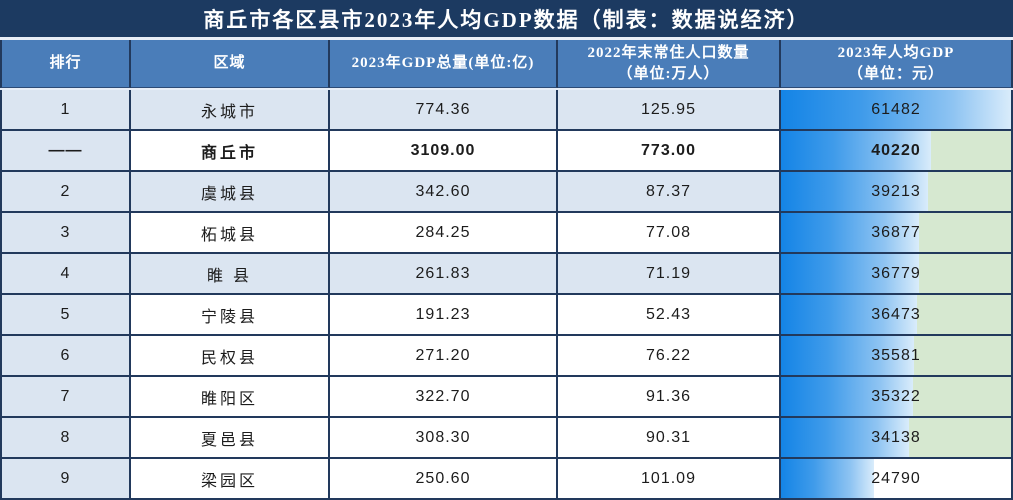 This screenshot has height=500, width=1013. What do you see at coordinates (896, 53) in the screenshot?
I see `header-per-capita-label-line1: 2023年人均GDP` at bounding box center [896, 53].